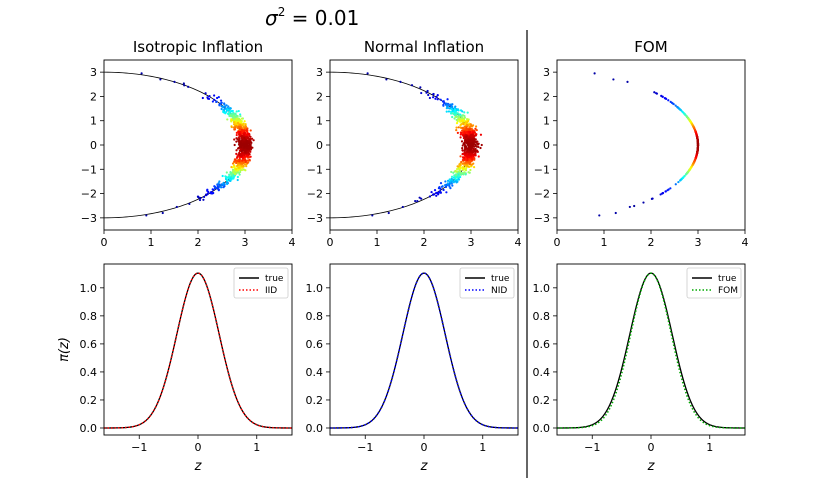  What do you see at coordinates (641, 143) in the screenshot?
I see `subplot-3: FOM 0 1 2 3 4 −3 −2 −1 0 1 2 3` at bounding box center [641, 143].